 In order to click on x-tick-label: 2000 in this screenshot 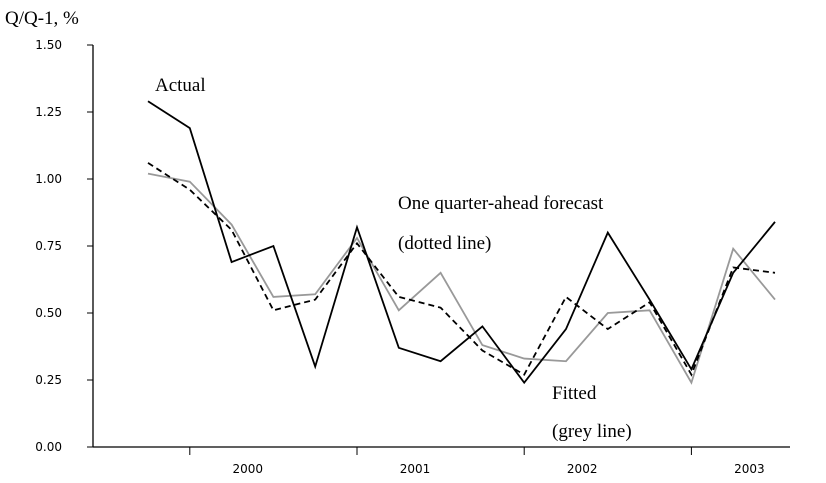, I will do `click(248, 469)`.